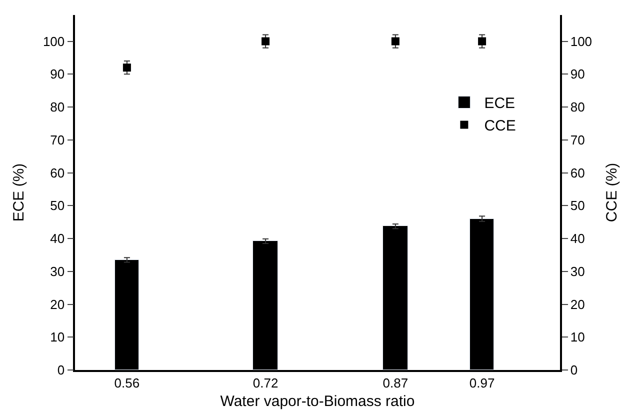  Describe the element at coordinates (53, 41) in the screenshot. I see `y-tick-label: 100` at that location.